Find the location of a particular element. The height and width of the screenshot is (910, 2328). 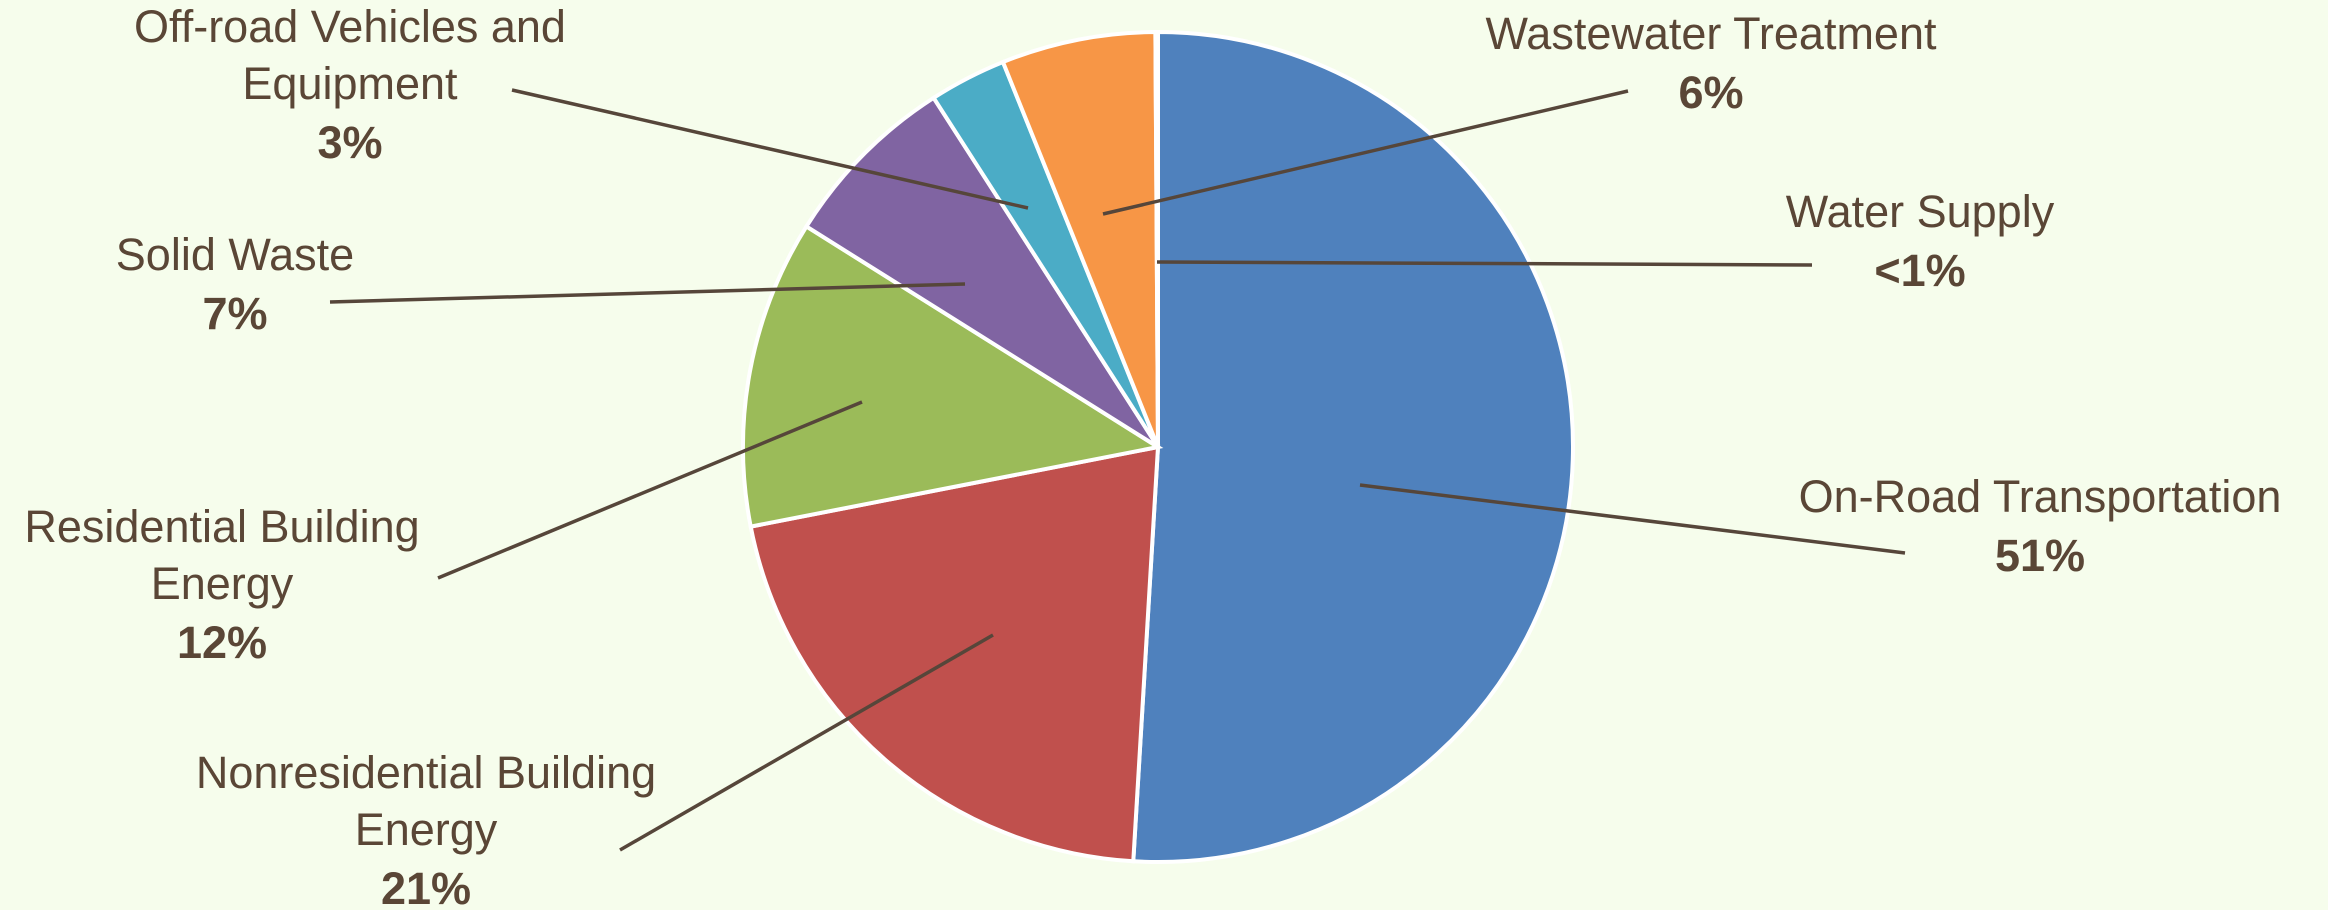

slice-label-percent: 7% is located at coordinates (234, 313).